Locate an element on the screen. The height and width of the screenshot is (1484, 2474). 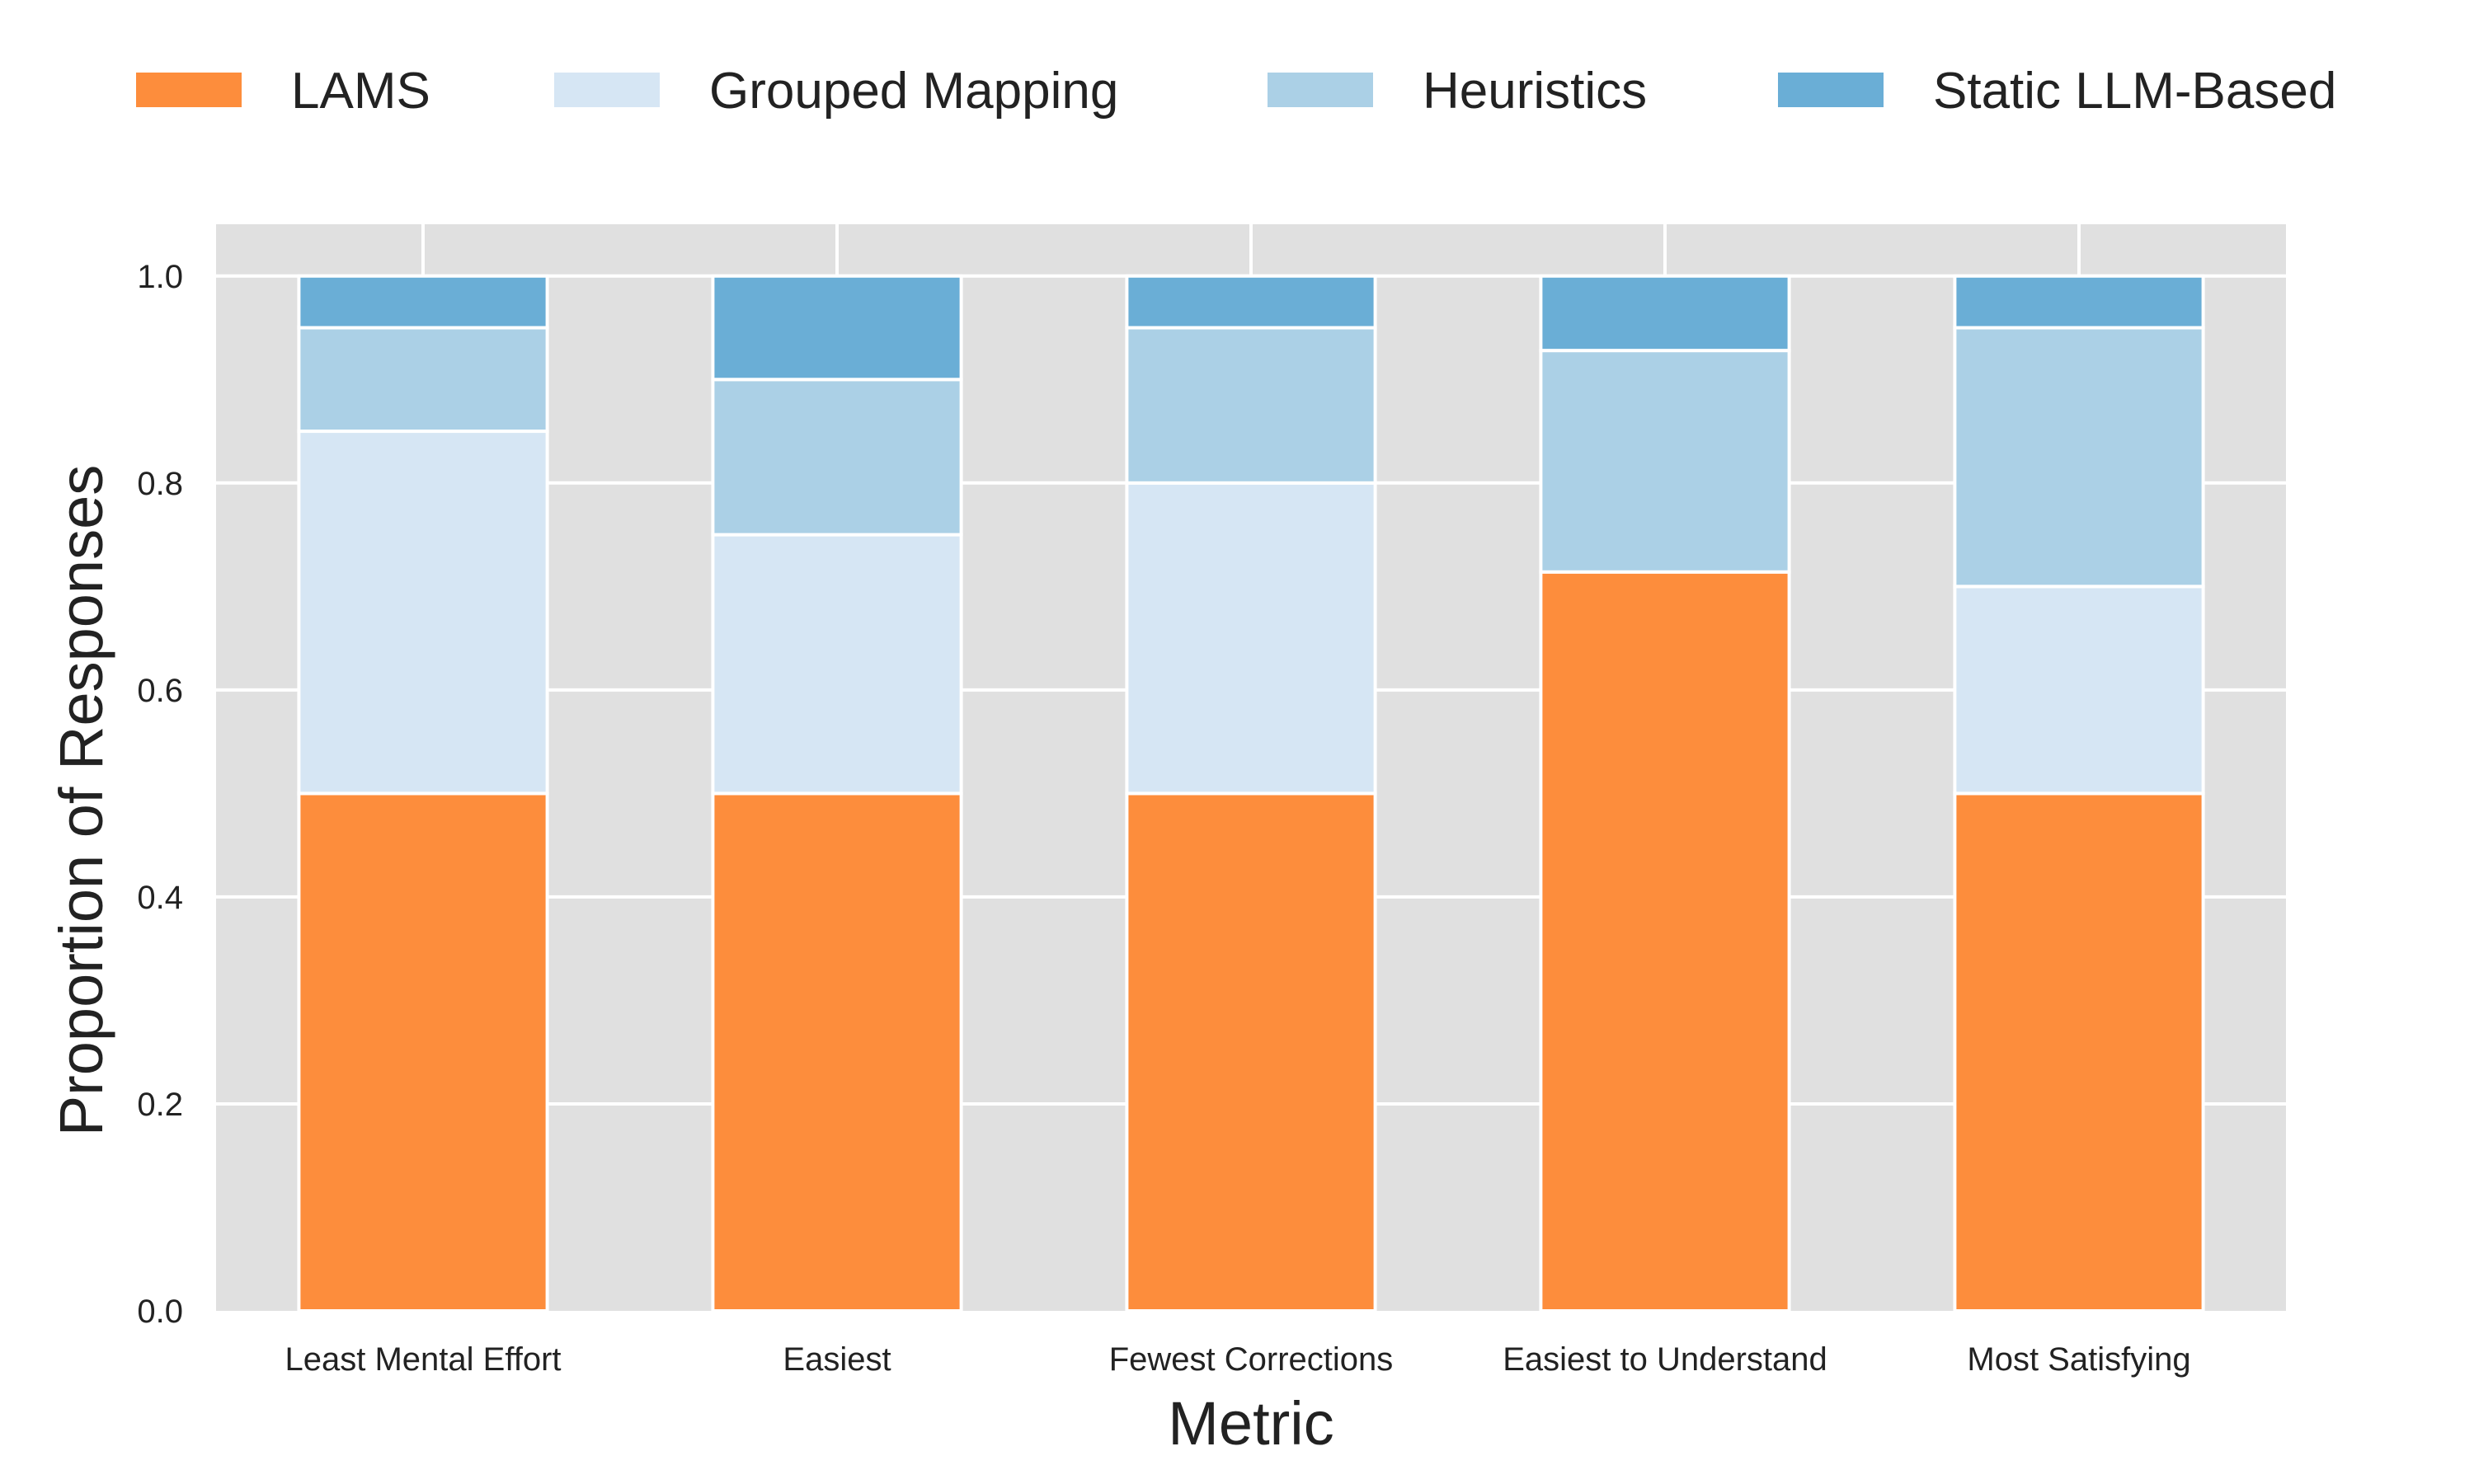
legend-label: Grouped Mapping is located at coordinates (913, 91).